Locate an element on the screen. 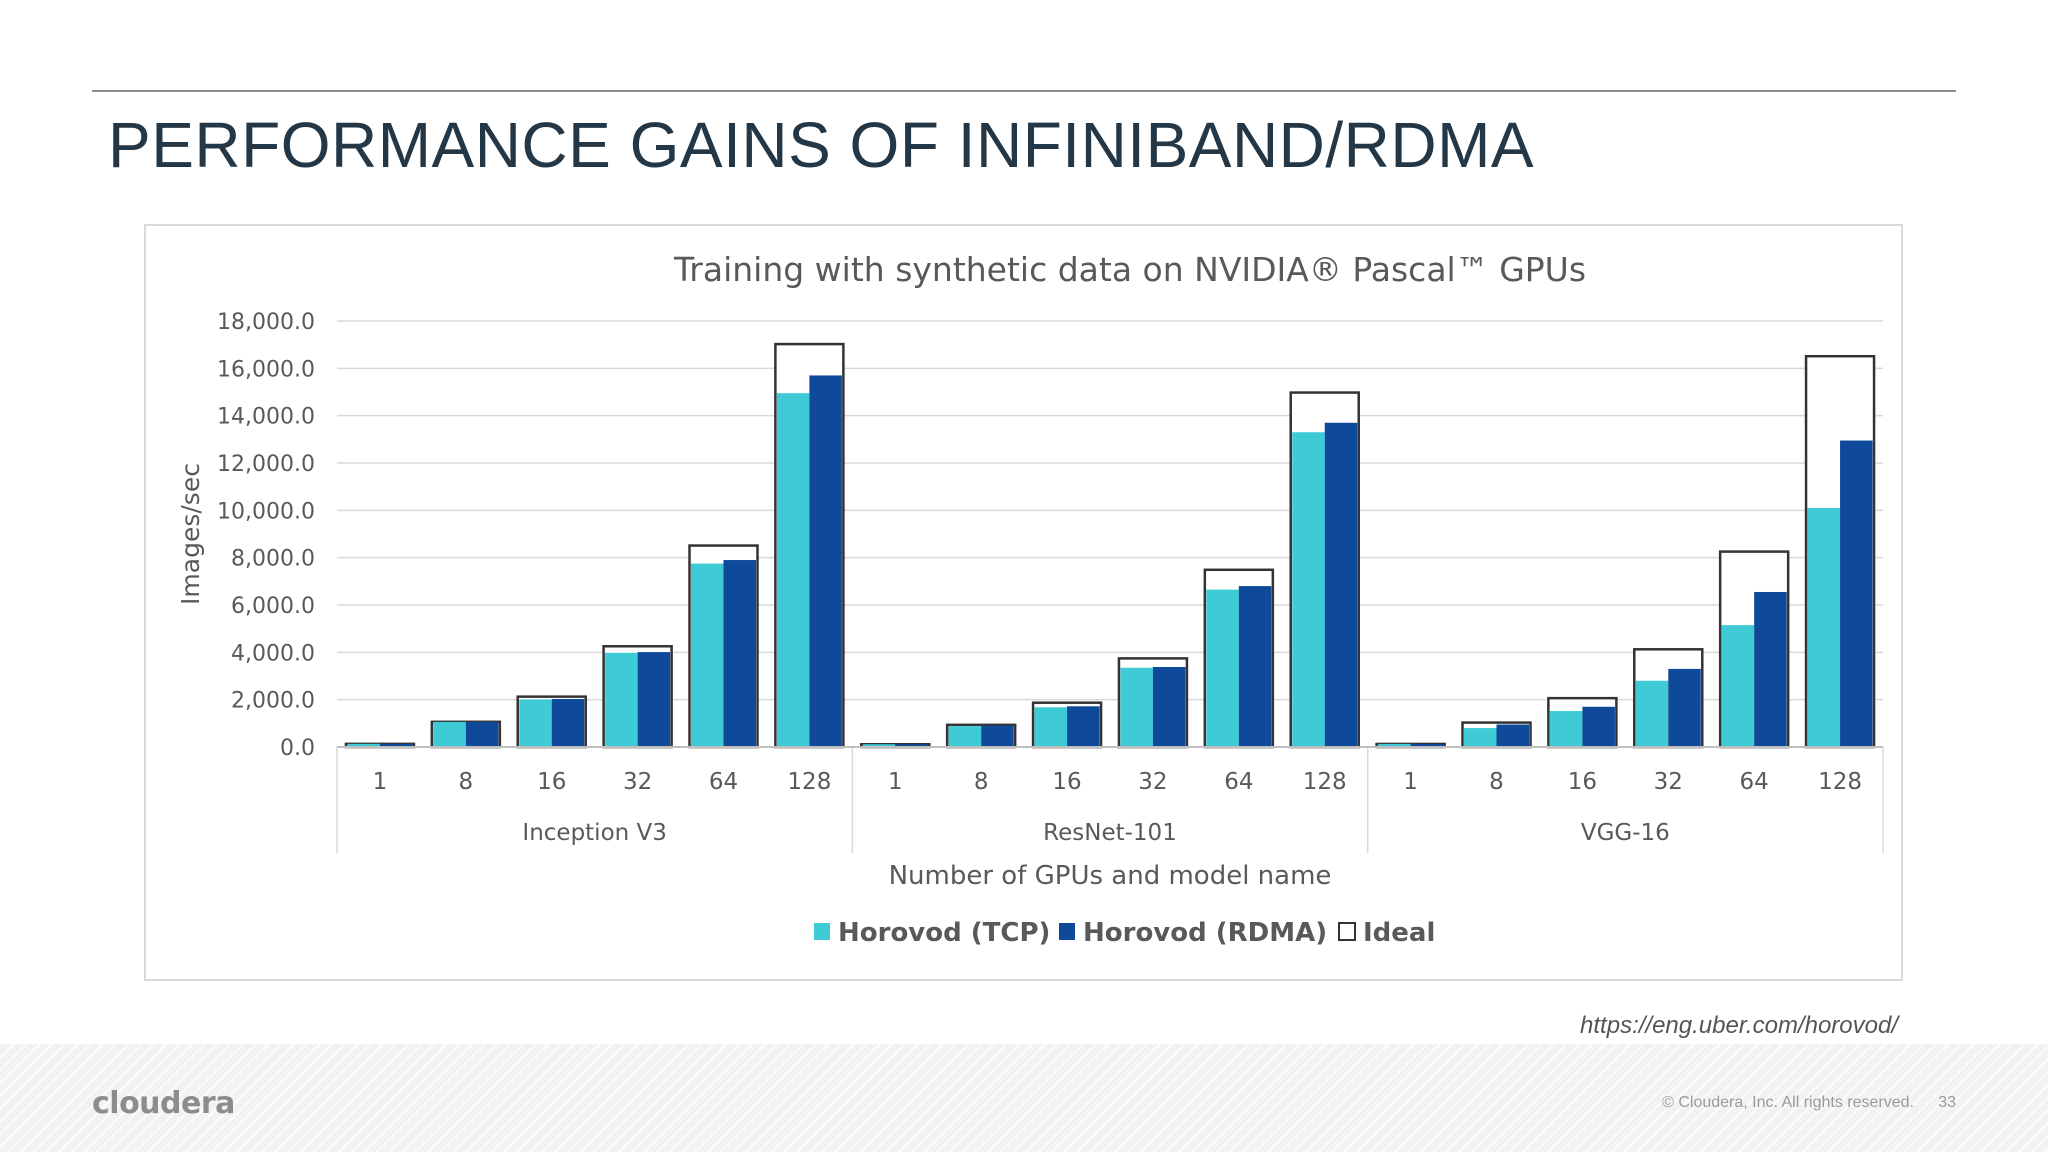 This screenshot has height=1152, width=2048. group-label: VGG-16 is located at coordinates (1625, 833).